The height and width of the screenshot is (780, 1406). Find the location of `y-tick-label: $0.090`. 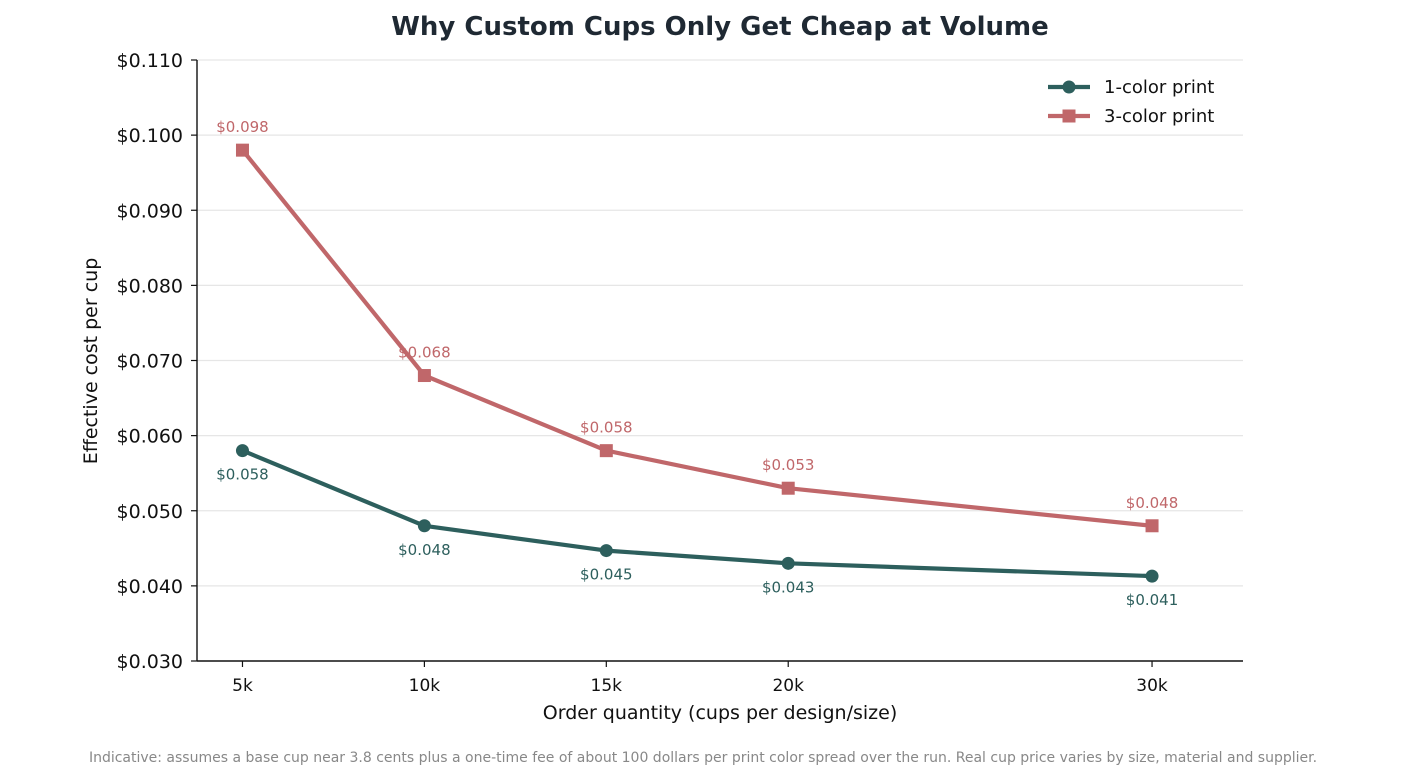

y-tick-label: $0.090 is located at coordinates (150, 211).